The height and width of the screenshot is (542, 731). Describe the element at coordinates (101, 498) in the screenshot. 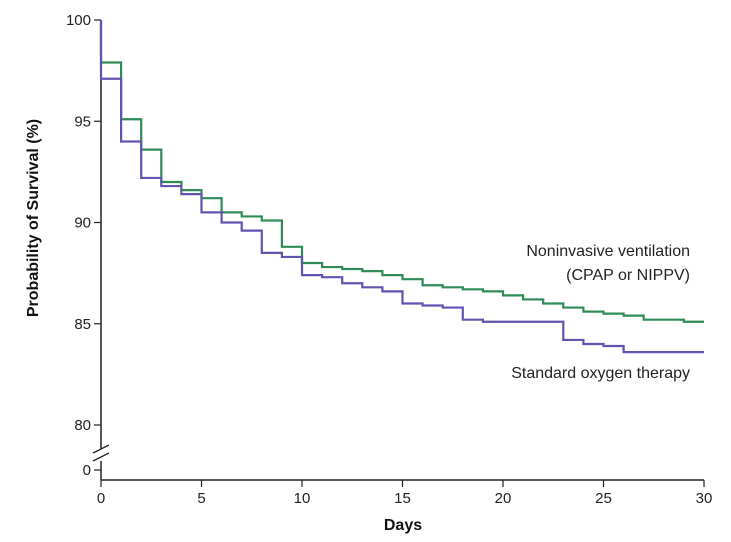

I see `x-tick-label: 0` at that location.